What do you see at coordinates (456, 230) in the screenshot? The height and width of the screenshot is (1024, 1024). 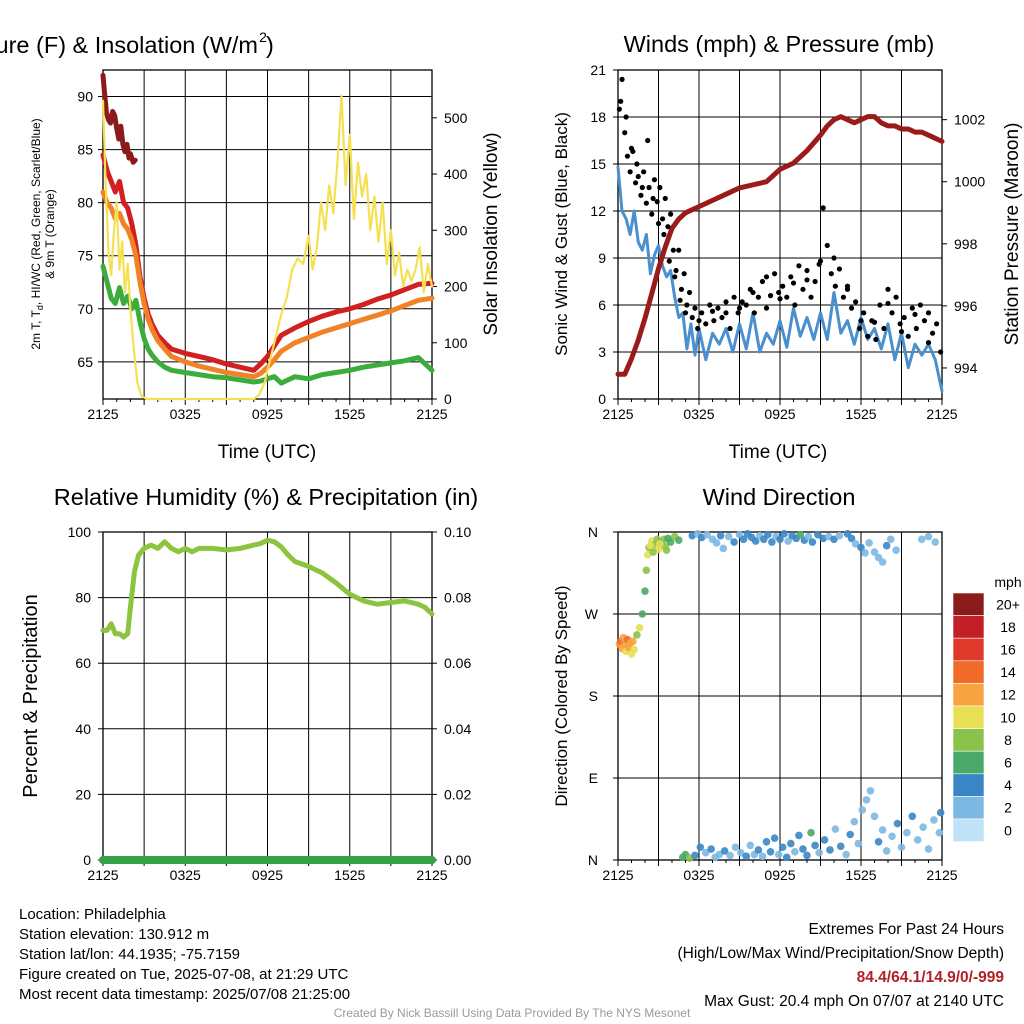 I see `temp-y2tick-label: 300` at bounding box center [456, 230].